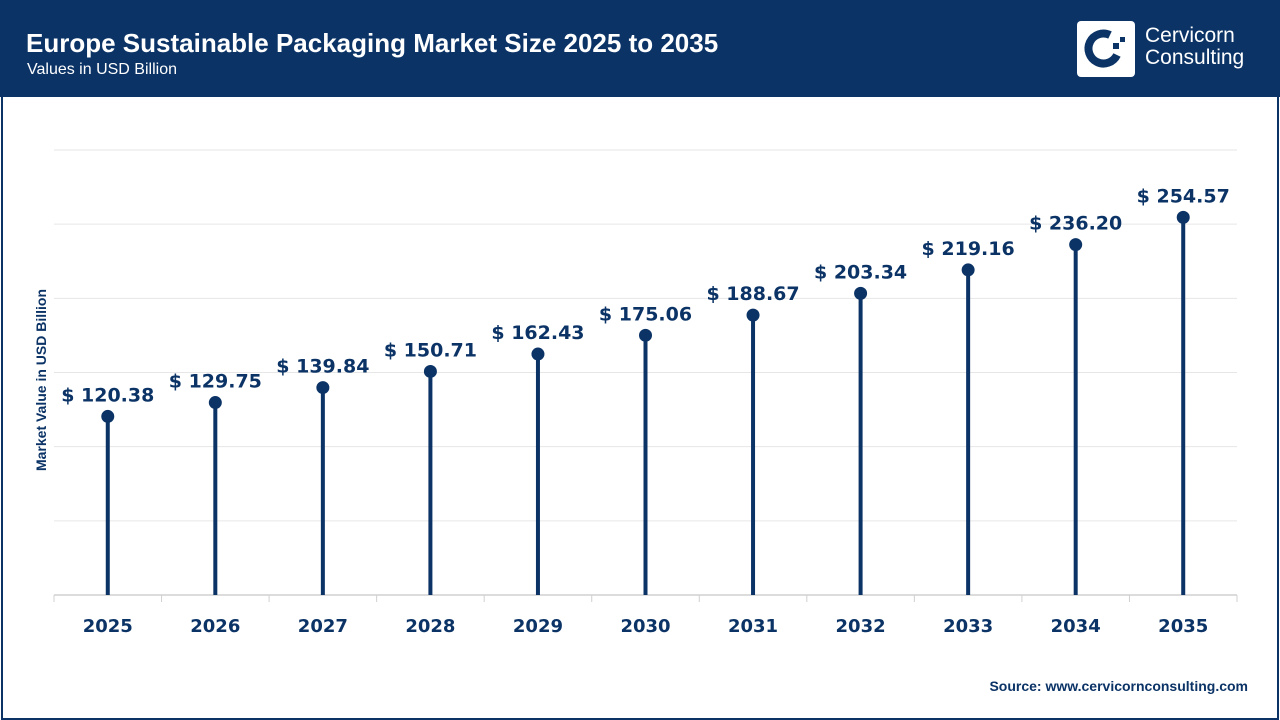 The height and width of the screenshot is (720, 1280). Describe the element at coordinates (860, 272) in the screenshot. I see `data-label: $ 203.34` at that location.